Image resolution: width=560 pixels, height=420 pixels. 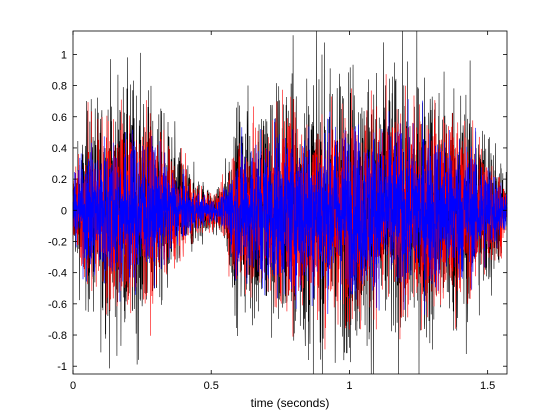 I want to click on y-tick-label: 0.4, so click(x=59, y=149).